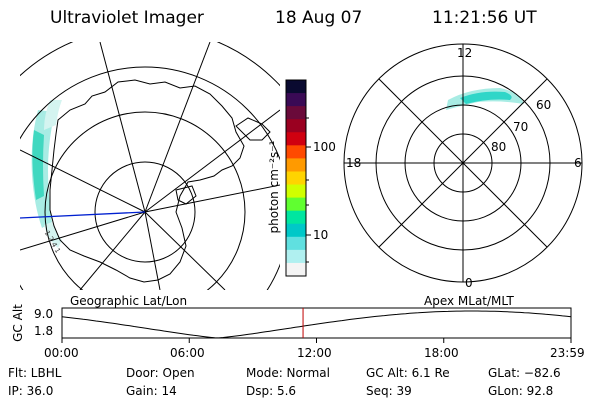  What do you see at coordinates (408, 373) in the screenshot?
I see `status-gc-alt: GC Alt: 6.1 Re` at bounding box center [408, 373].